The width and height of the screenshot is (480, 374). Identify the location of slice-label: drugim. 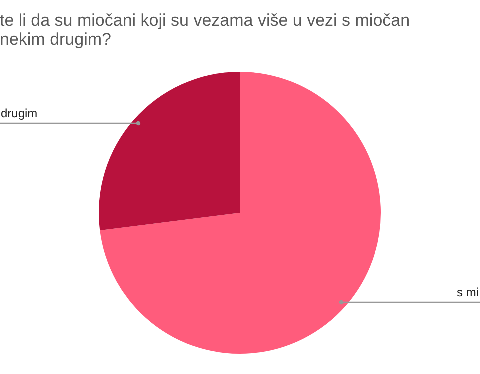
(19, 113).